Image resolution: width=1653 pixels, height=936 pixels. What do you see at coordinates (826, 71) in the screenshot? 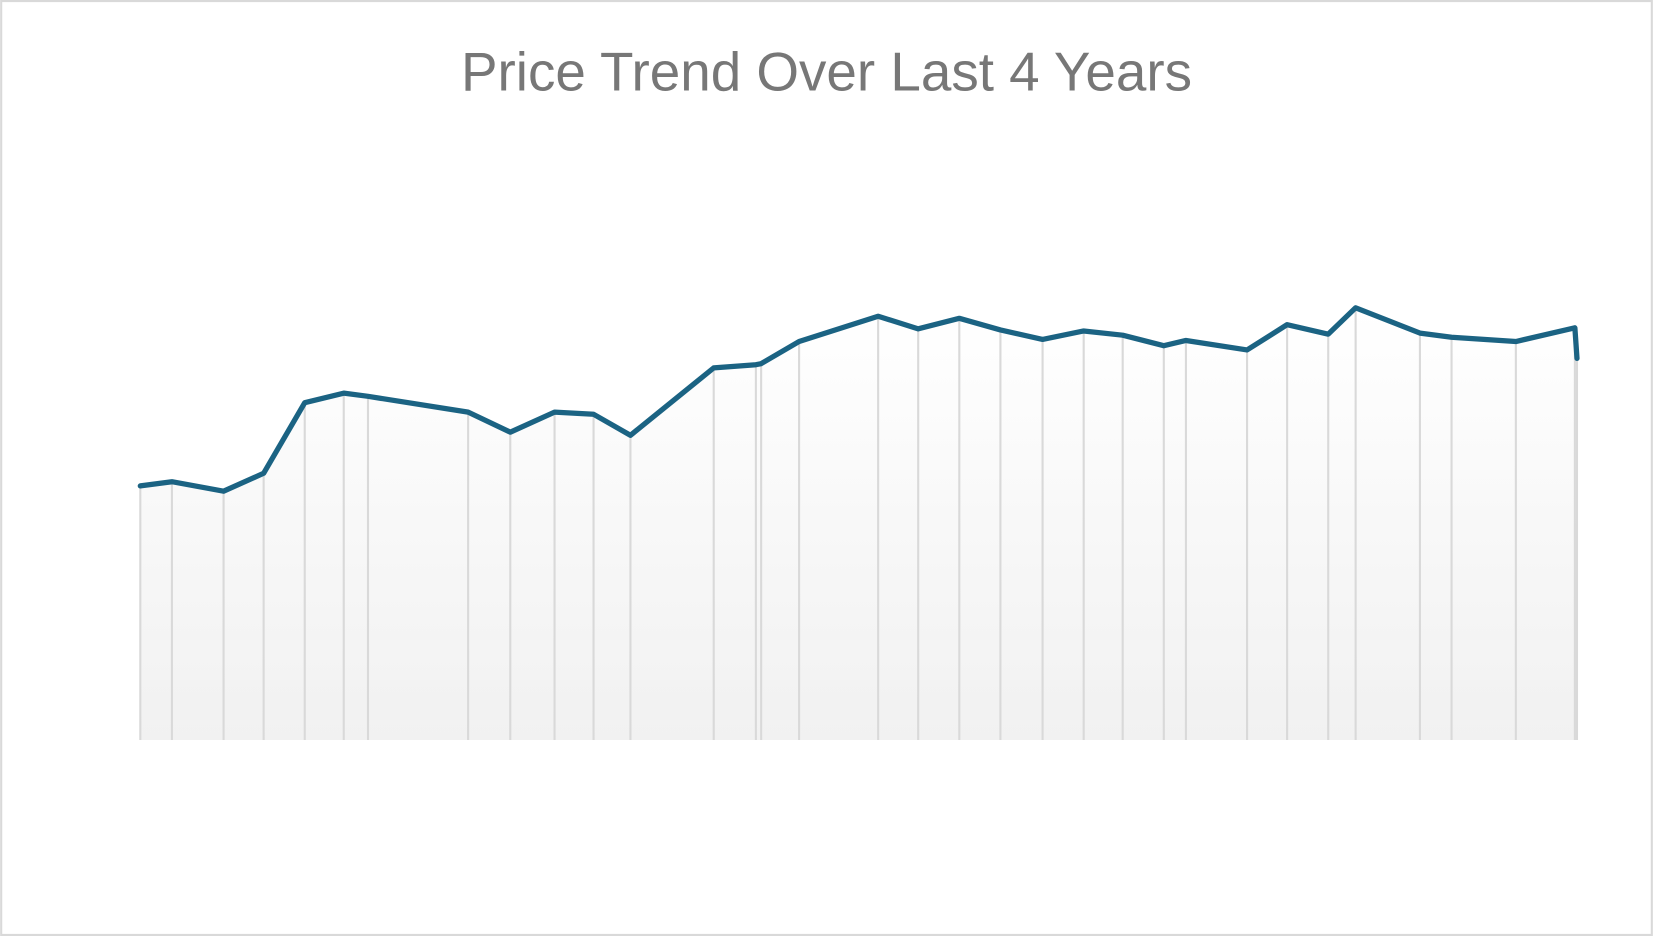
I see `chart-title: Price Trend Over Last 4 Years` at bounding box center [826, 71].